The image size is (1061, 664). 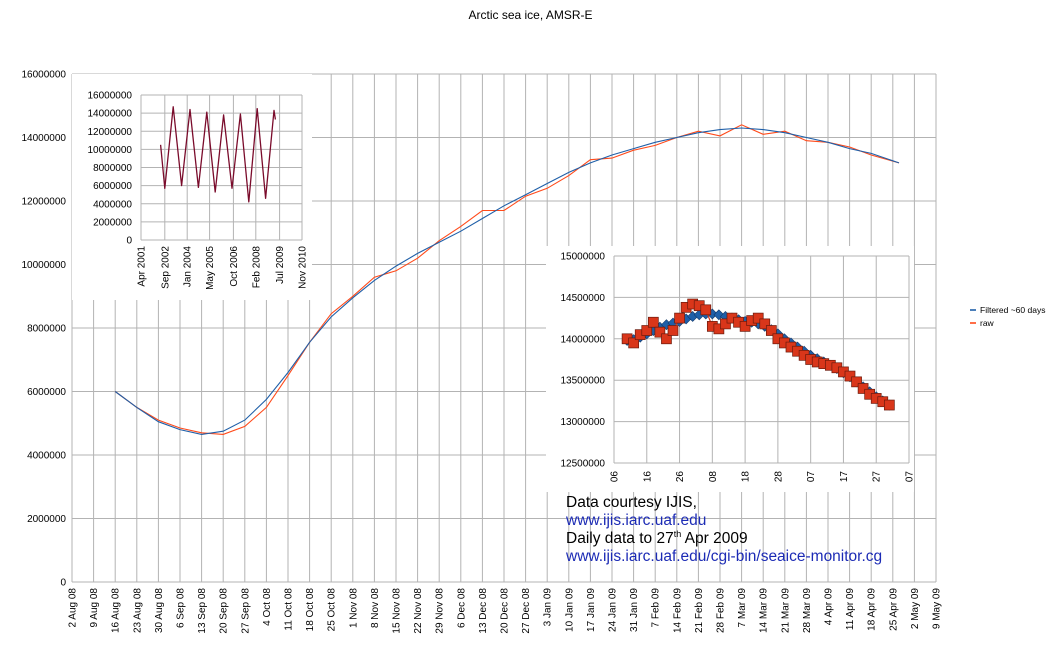 What do you see at coordinates (764, 610) in the screenshot?
I see `x-tick-label: 14 Mar 09` at bounding box center [764, 610].